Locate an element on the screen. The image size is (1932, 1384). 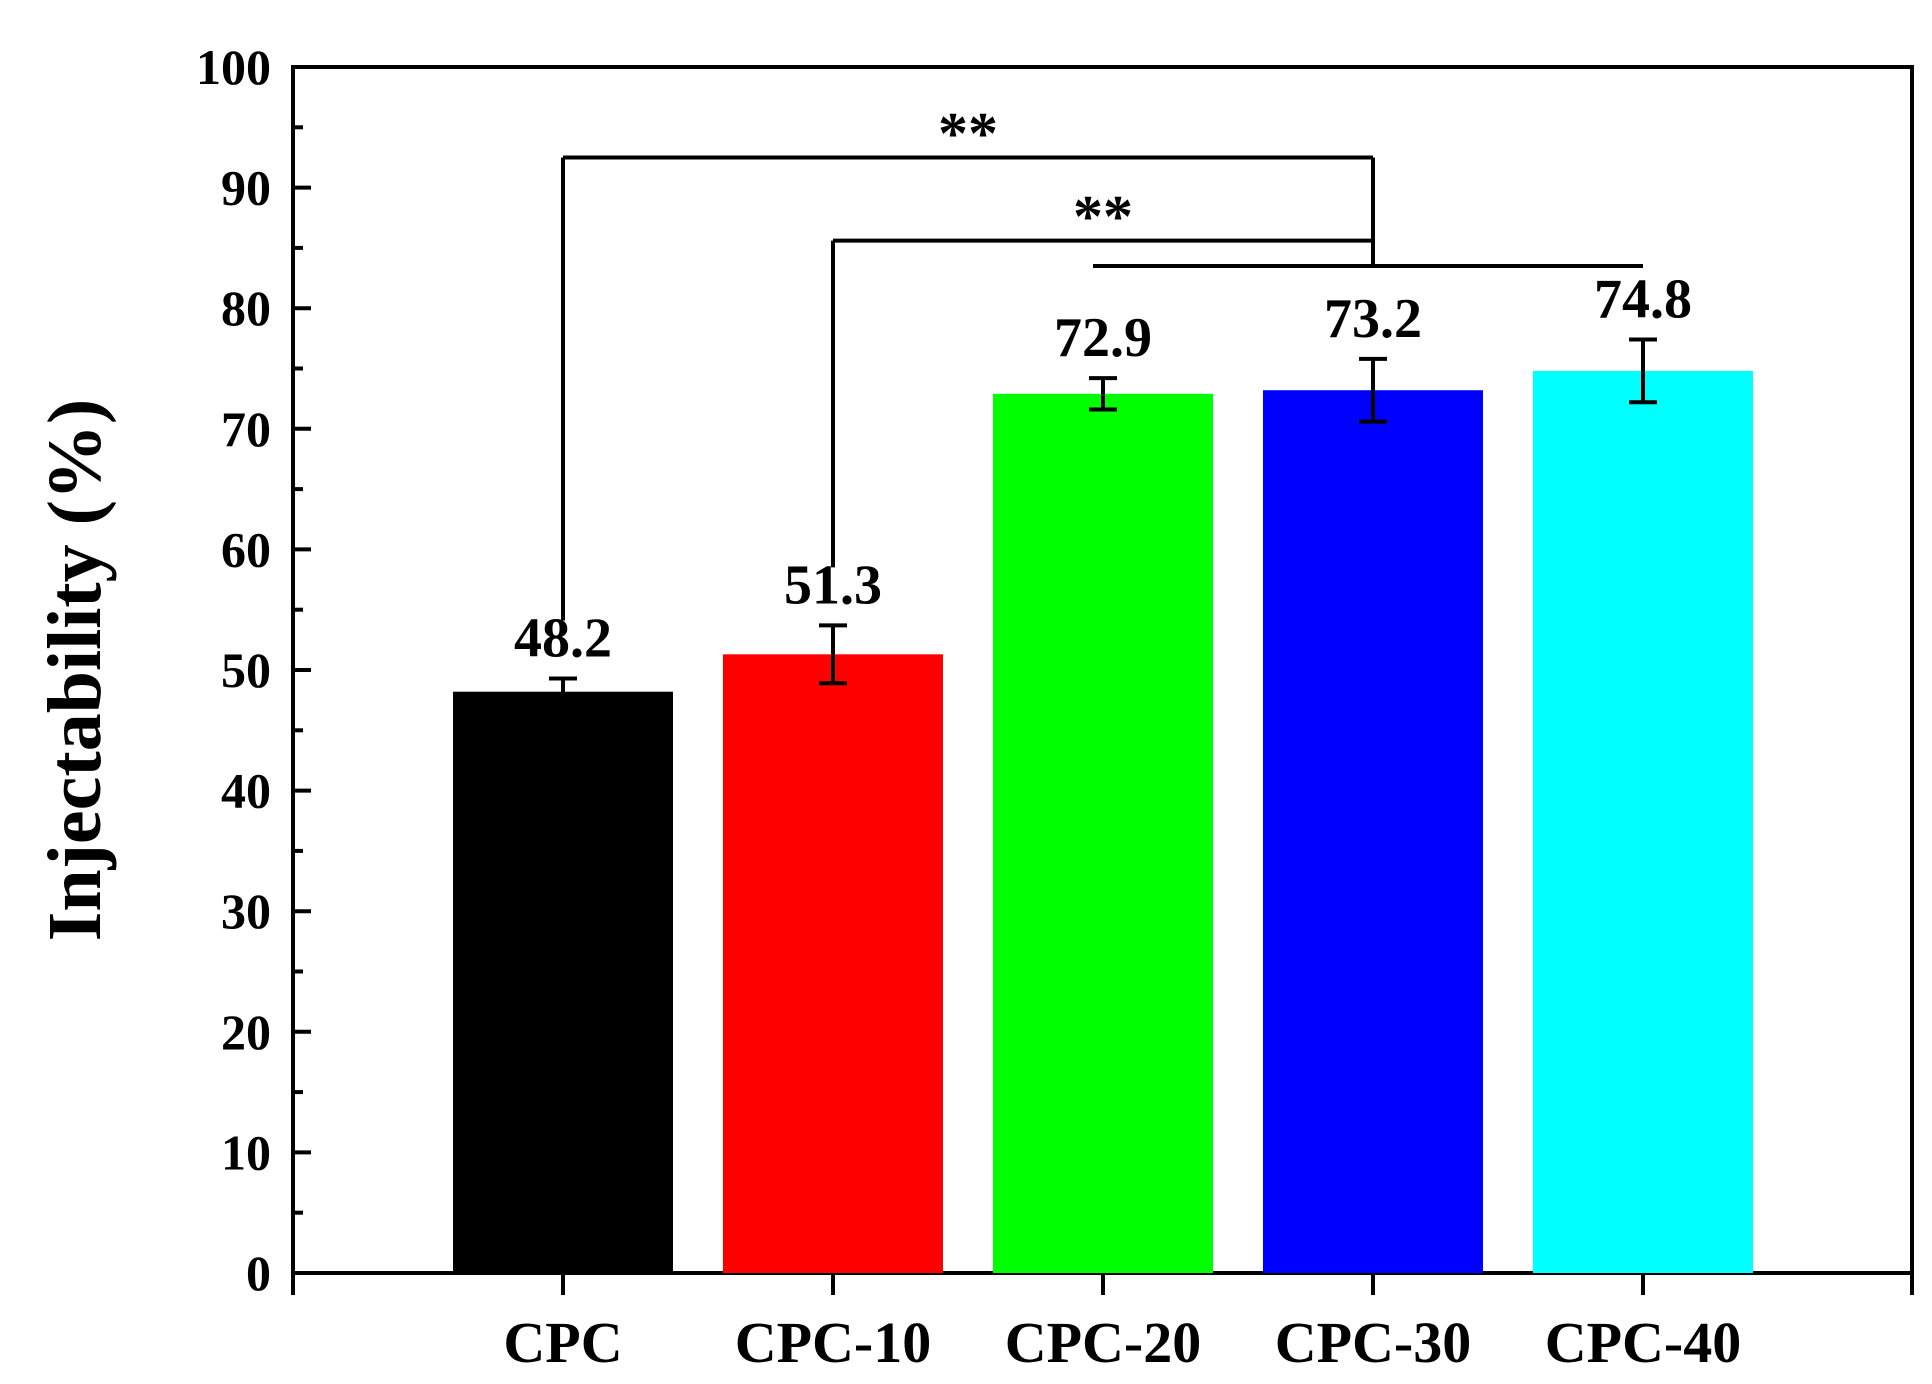
y-axis-label: Injectability (%) is located at coordinates (75, 670).